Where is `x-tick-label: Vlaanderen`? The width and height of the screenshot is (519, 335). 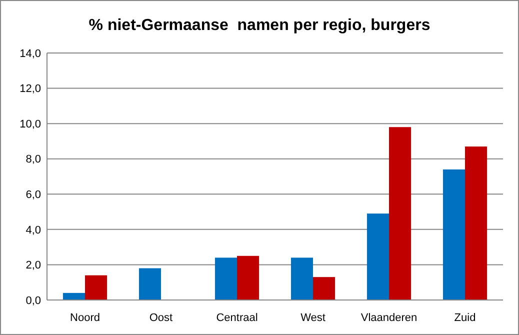
x-tick-label: Vlaanderen is located at coordinates (389, 318).